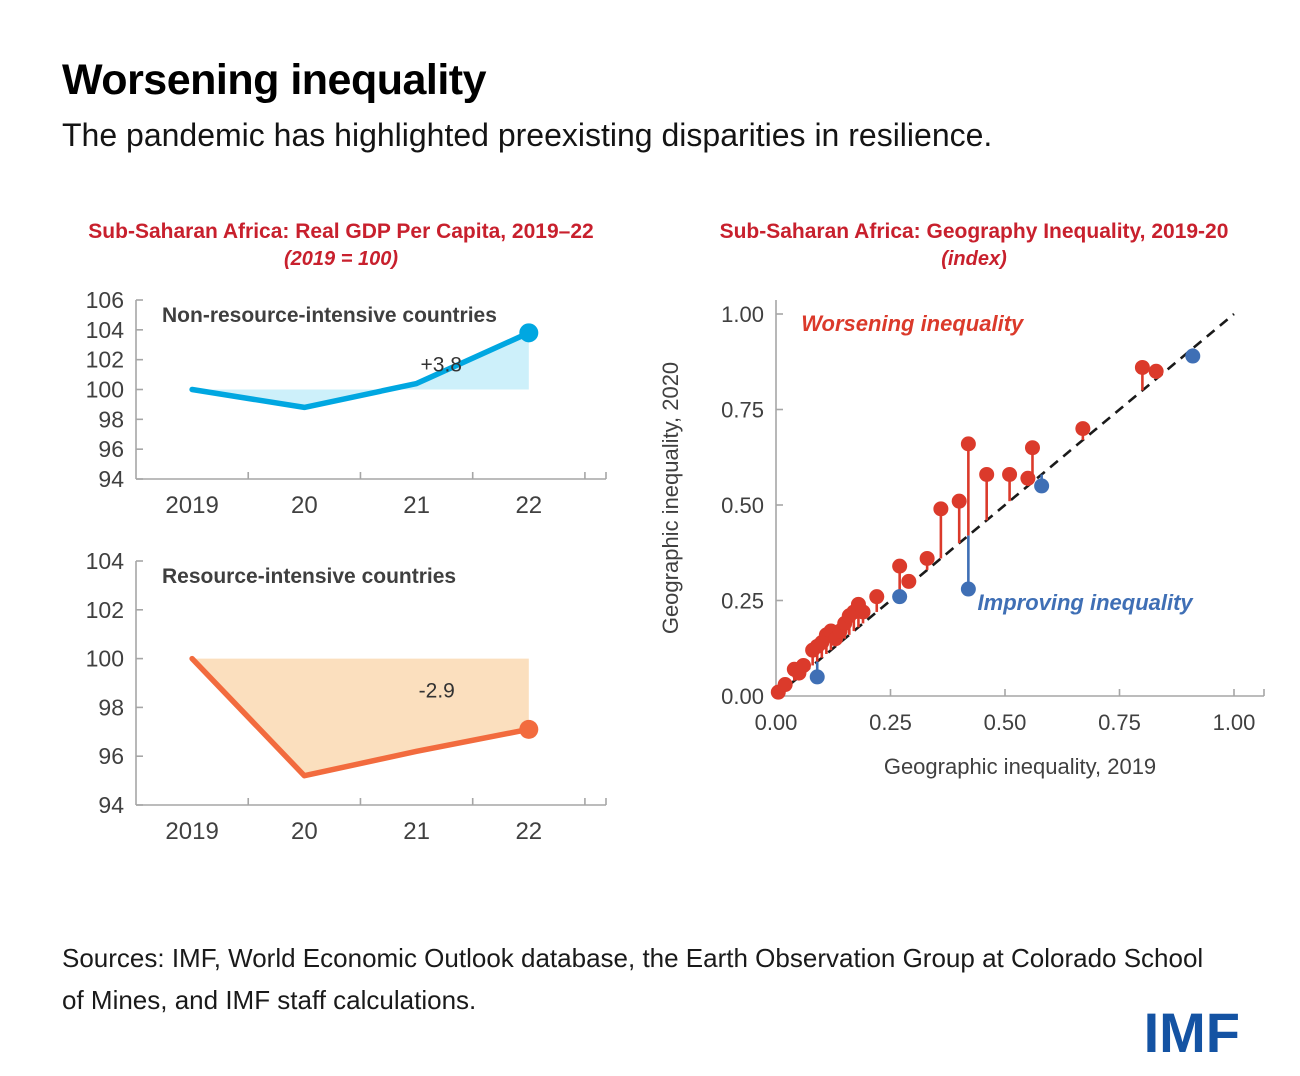 The height and width of the screenshot is (1076, 1300). Describe the element at coordinates (274, 80) in the screenshot. I see `page-title: Worsening inequality` at that location.